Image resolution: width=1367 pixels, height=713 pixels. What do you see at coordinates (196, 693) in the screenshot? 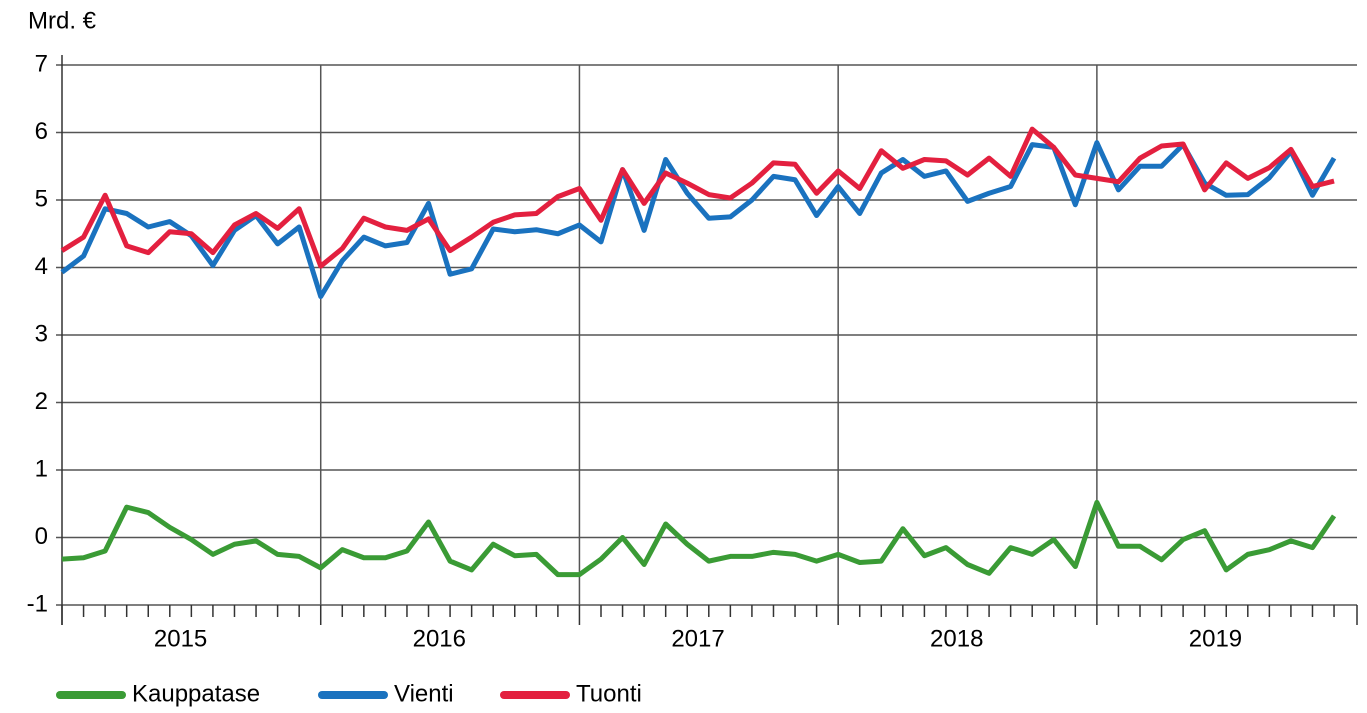
I see `legend-label: Kauppatase` at bounding box center [196, 693].